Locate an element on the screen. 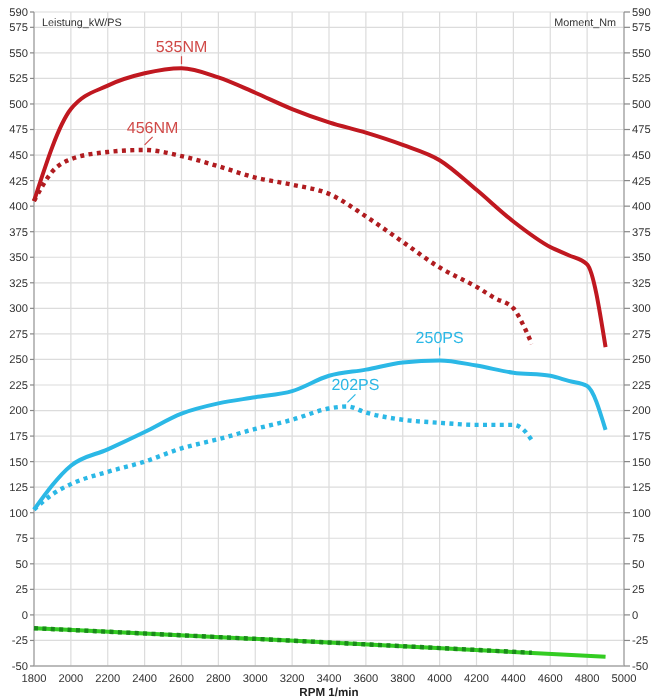  annotation: 202PS is located at coordinates (355, 385).